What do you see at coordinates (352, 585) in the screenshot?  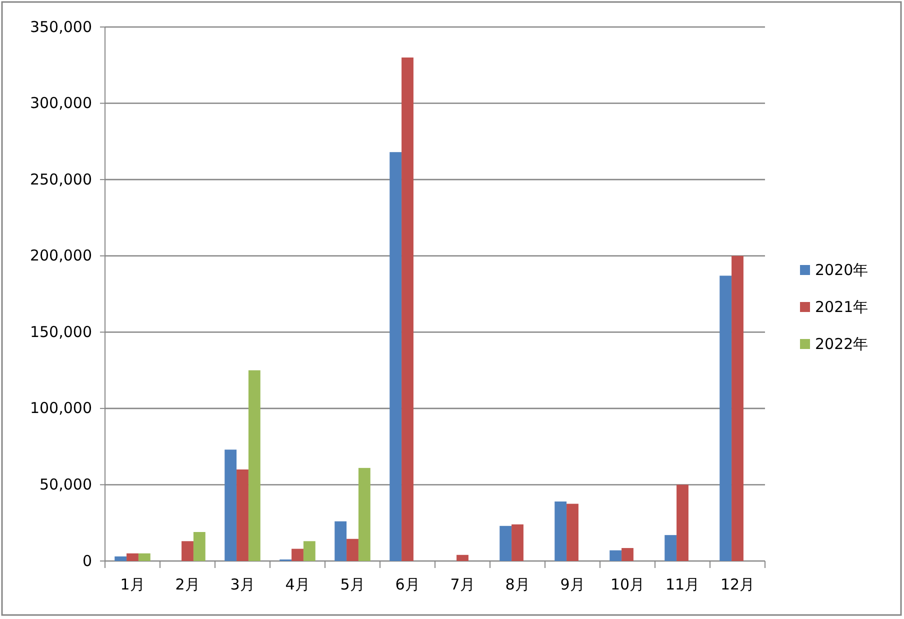 I see `x-tick-label: 5月` at bounding box center [352, 585].